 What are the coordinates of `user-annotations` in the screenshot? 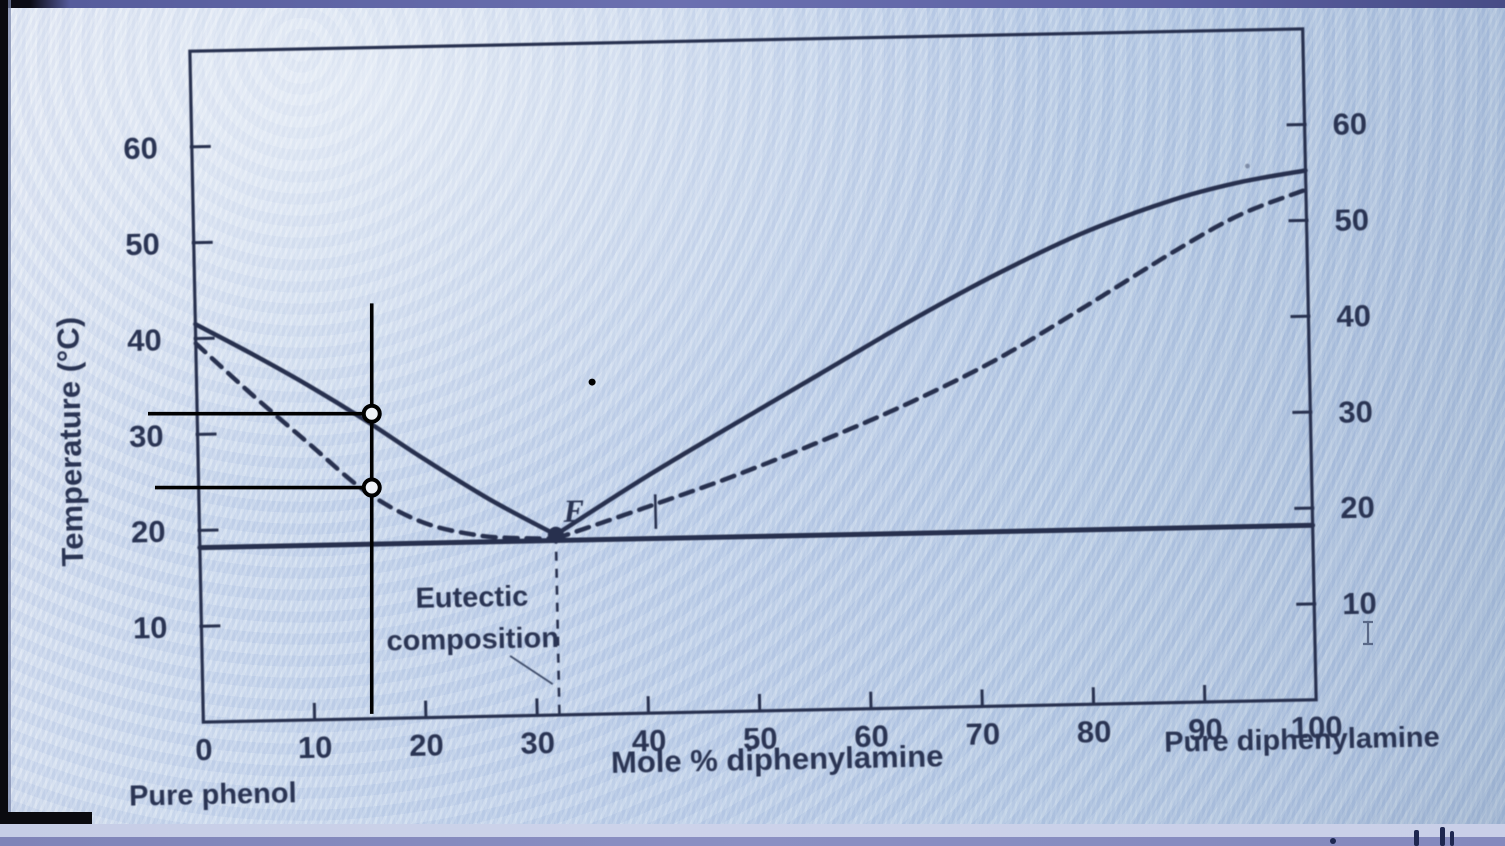 It's located at (372, 508).